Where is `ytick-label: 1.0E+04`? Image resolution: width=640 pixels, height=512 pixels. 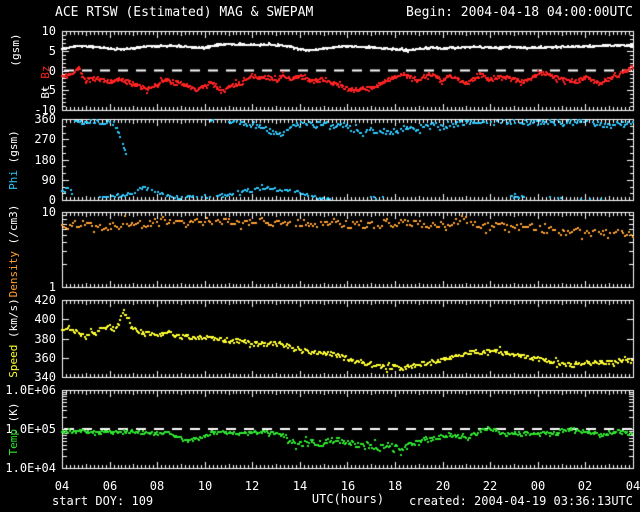
ytick-label: 1.0E+04 is located at coordinates (30, 468).